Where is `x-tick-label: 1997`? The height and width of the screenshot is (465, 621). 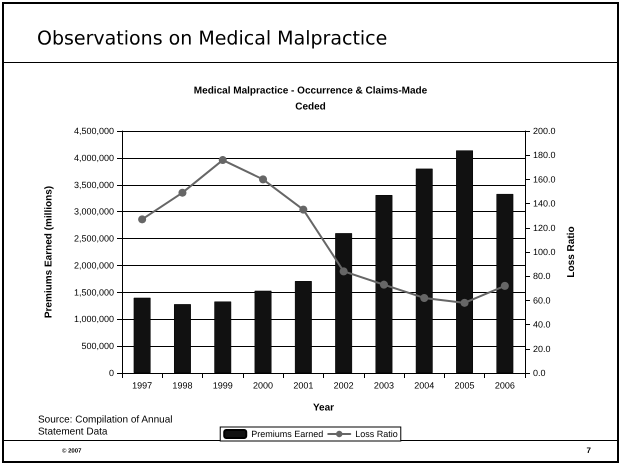 x-tick-label: 1997 is located at coordinates (142, 385).